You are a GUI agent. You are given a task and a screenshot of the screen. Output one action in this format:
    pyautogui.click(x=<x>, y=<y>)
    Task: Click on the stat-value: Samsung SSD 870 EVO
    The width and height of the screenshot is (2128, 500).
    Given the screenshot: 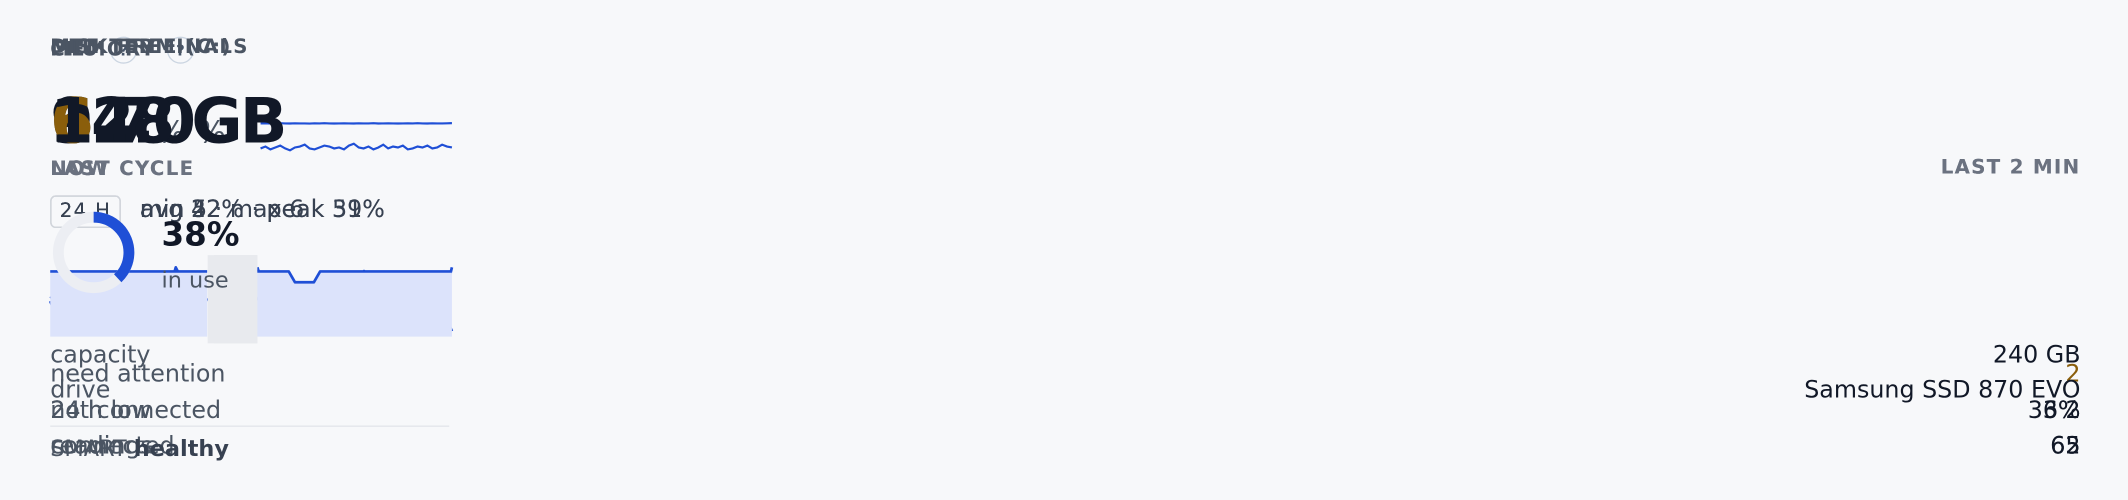 What is the action you would take?
    pyautogui.click(x=1942, y=391)
    